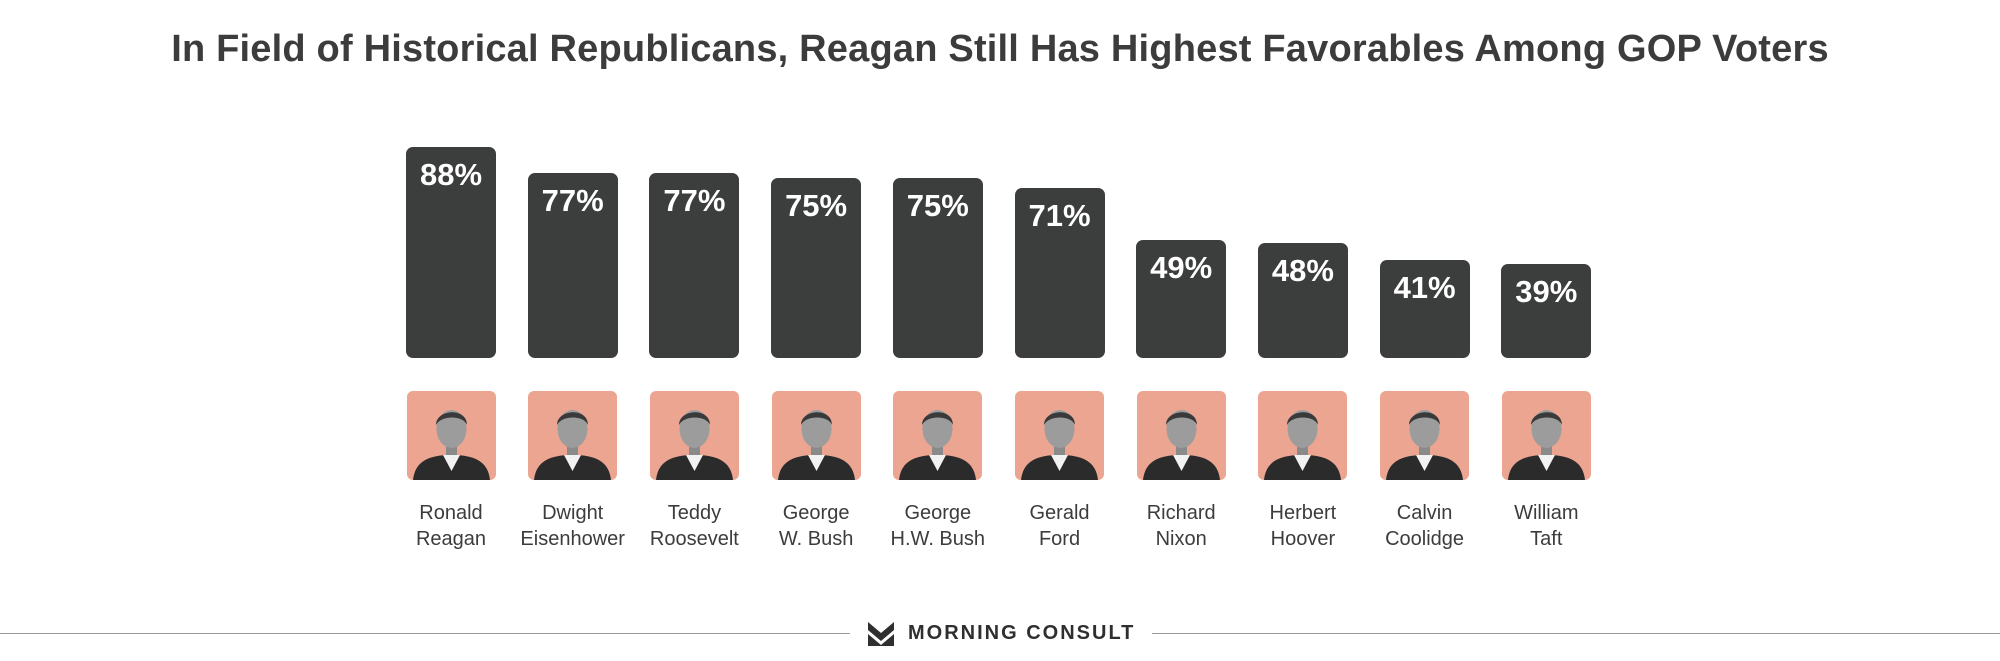 The image size is (2000, 661). I want to click on category-label: Herbert Hoover, so click(1303, 526).